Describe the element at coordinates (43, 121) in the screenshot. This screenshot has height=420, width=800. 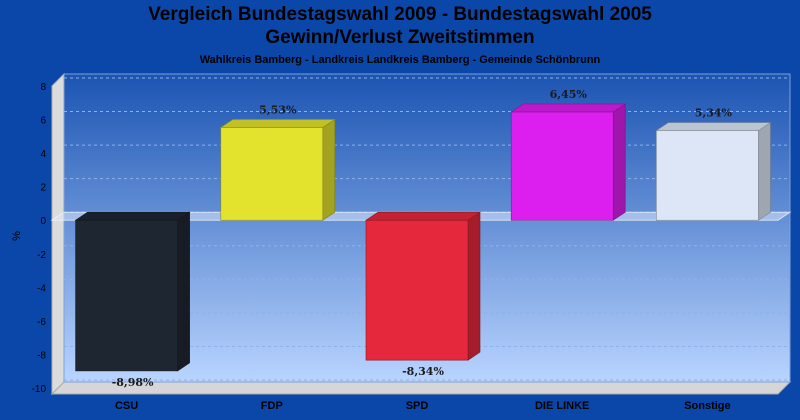
I see `y-tick-label: 6` at that location.